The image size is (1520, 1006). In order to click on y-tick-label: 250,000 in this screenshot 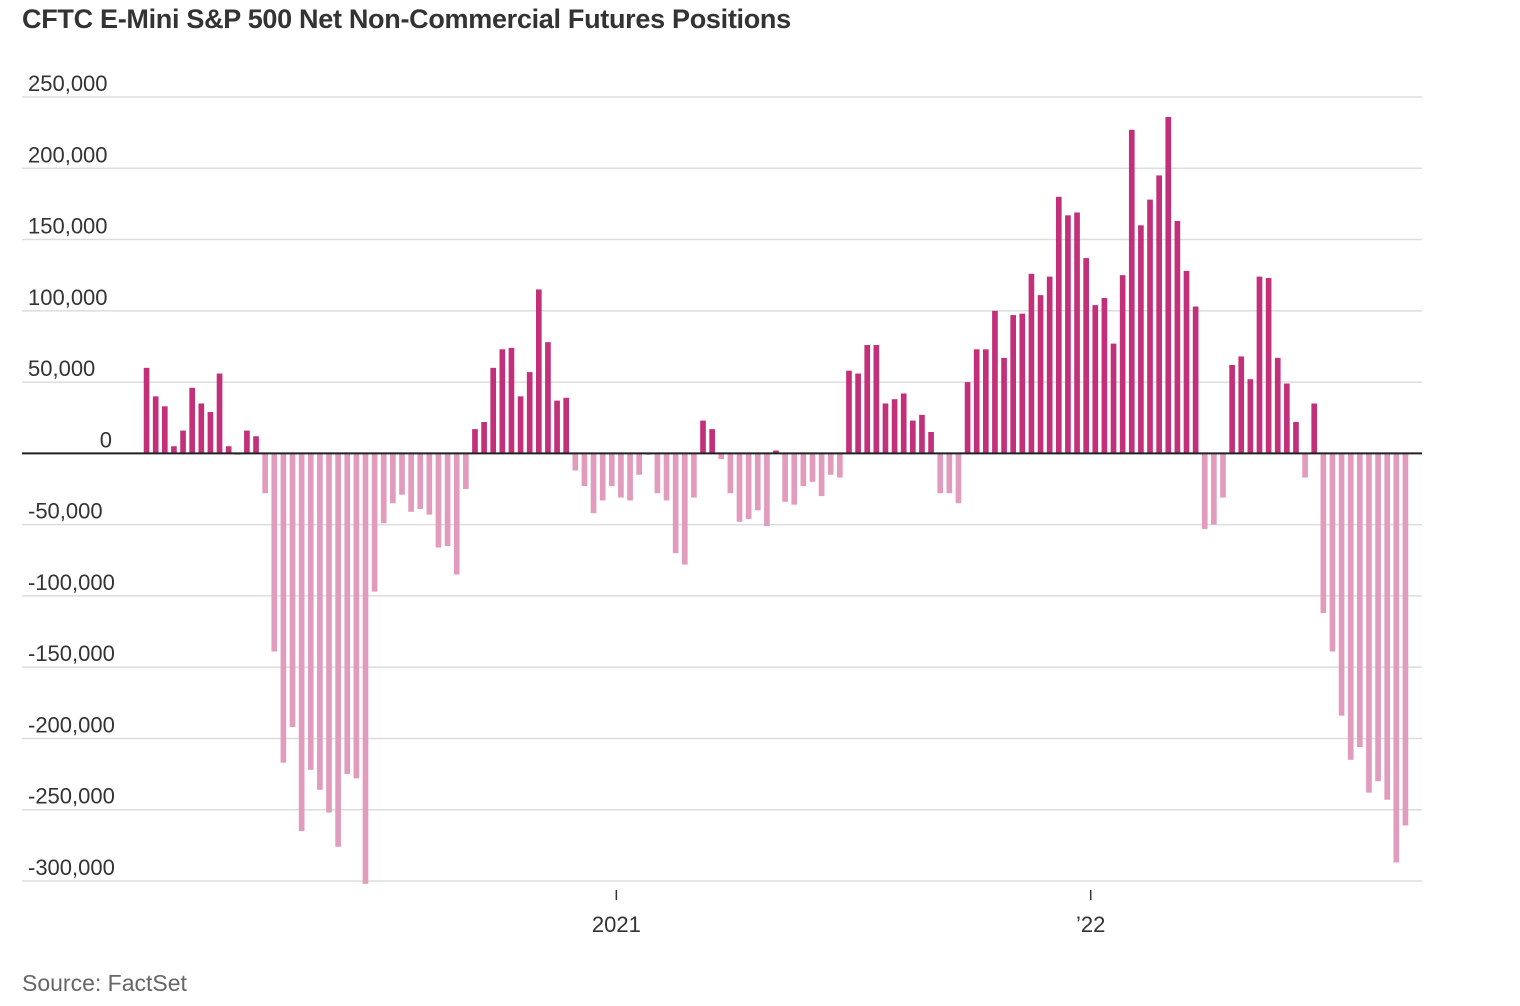, I will do `click(68, 83)`.